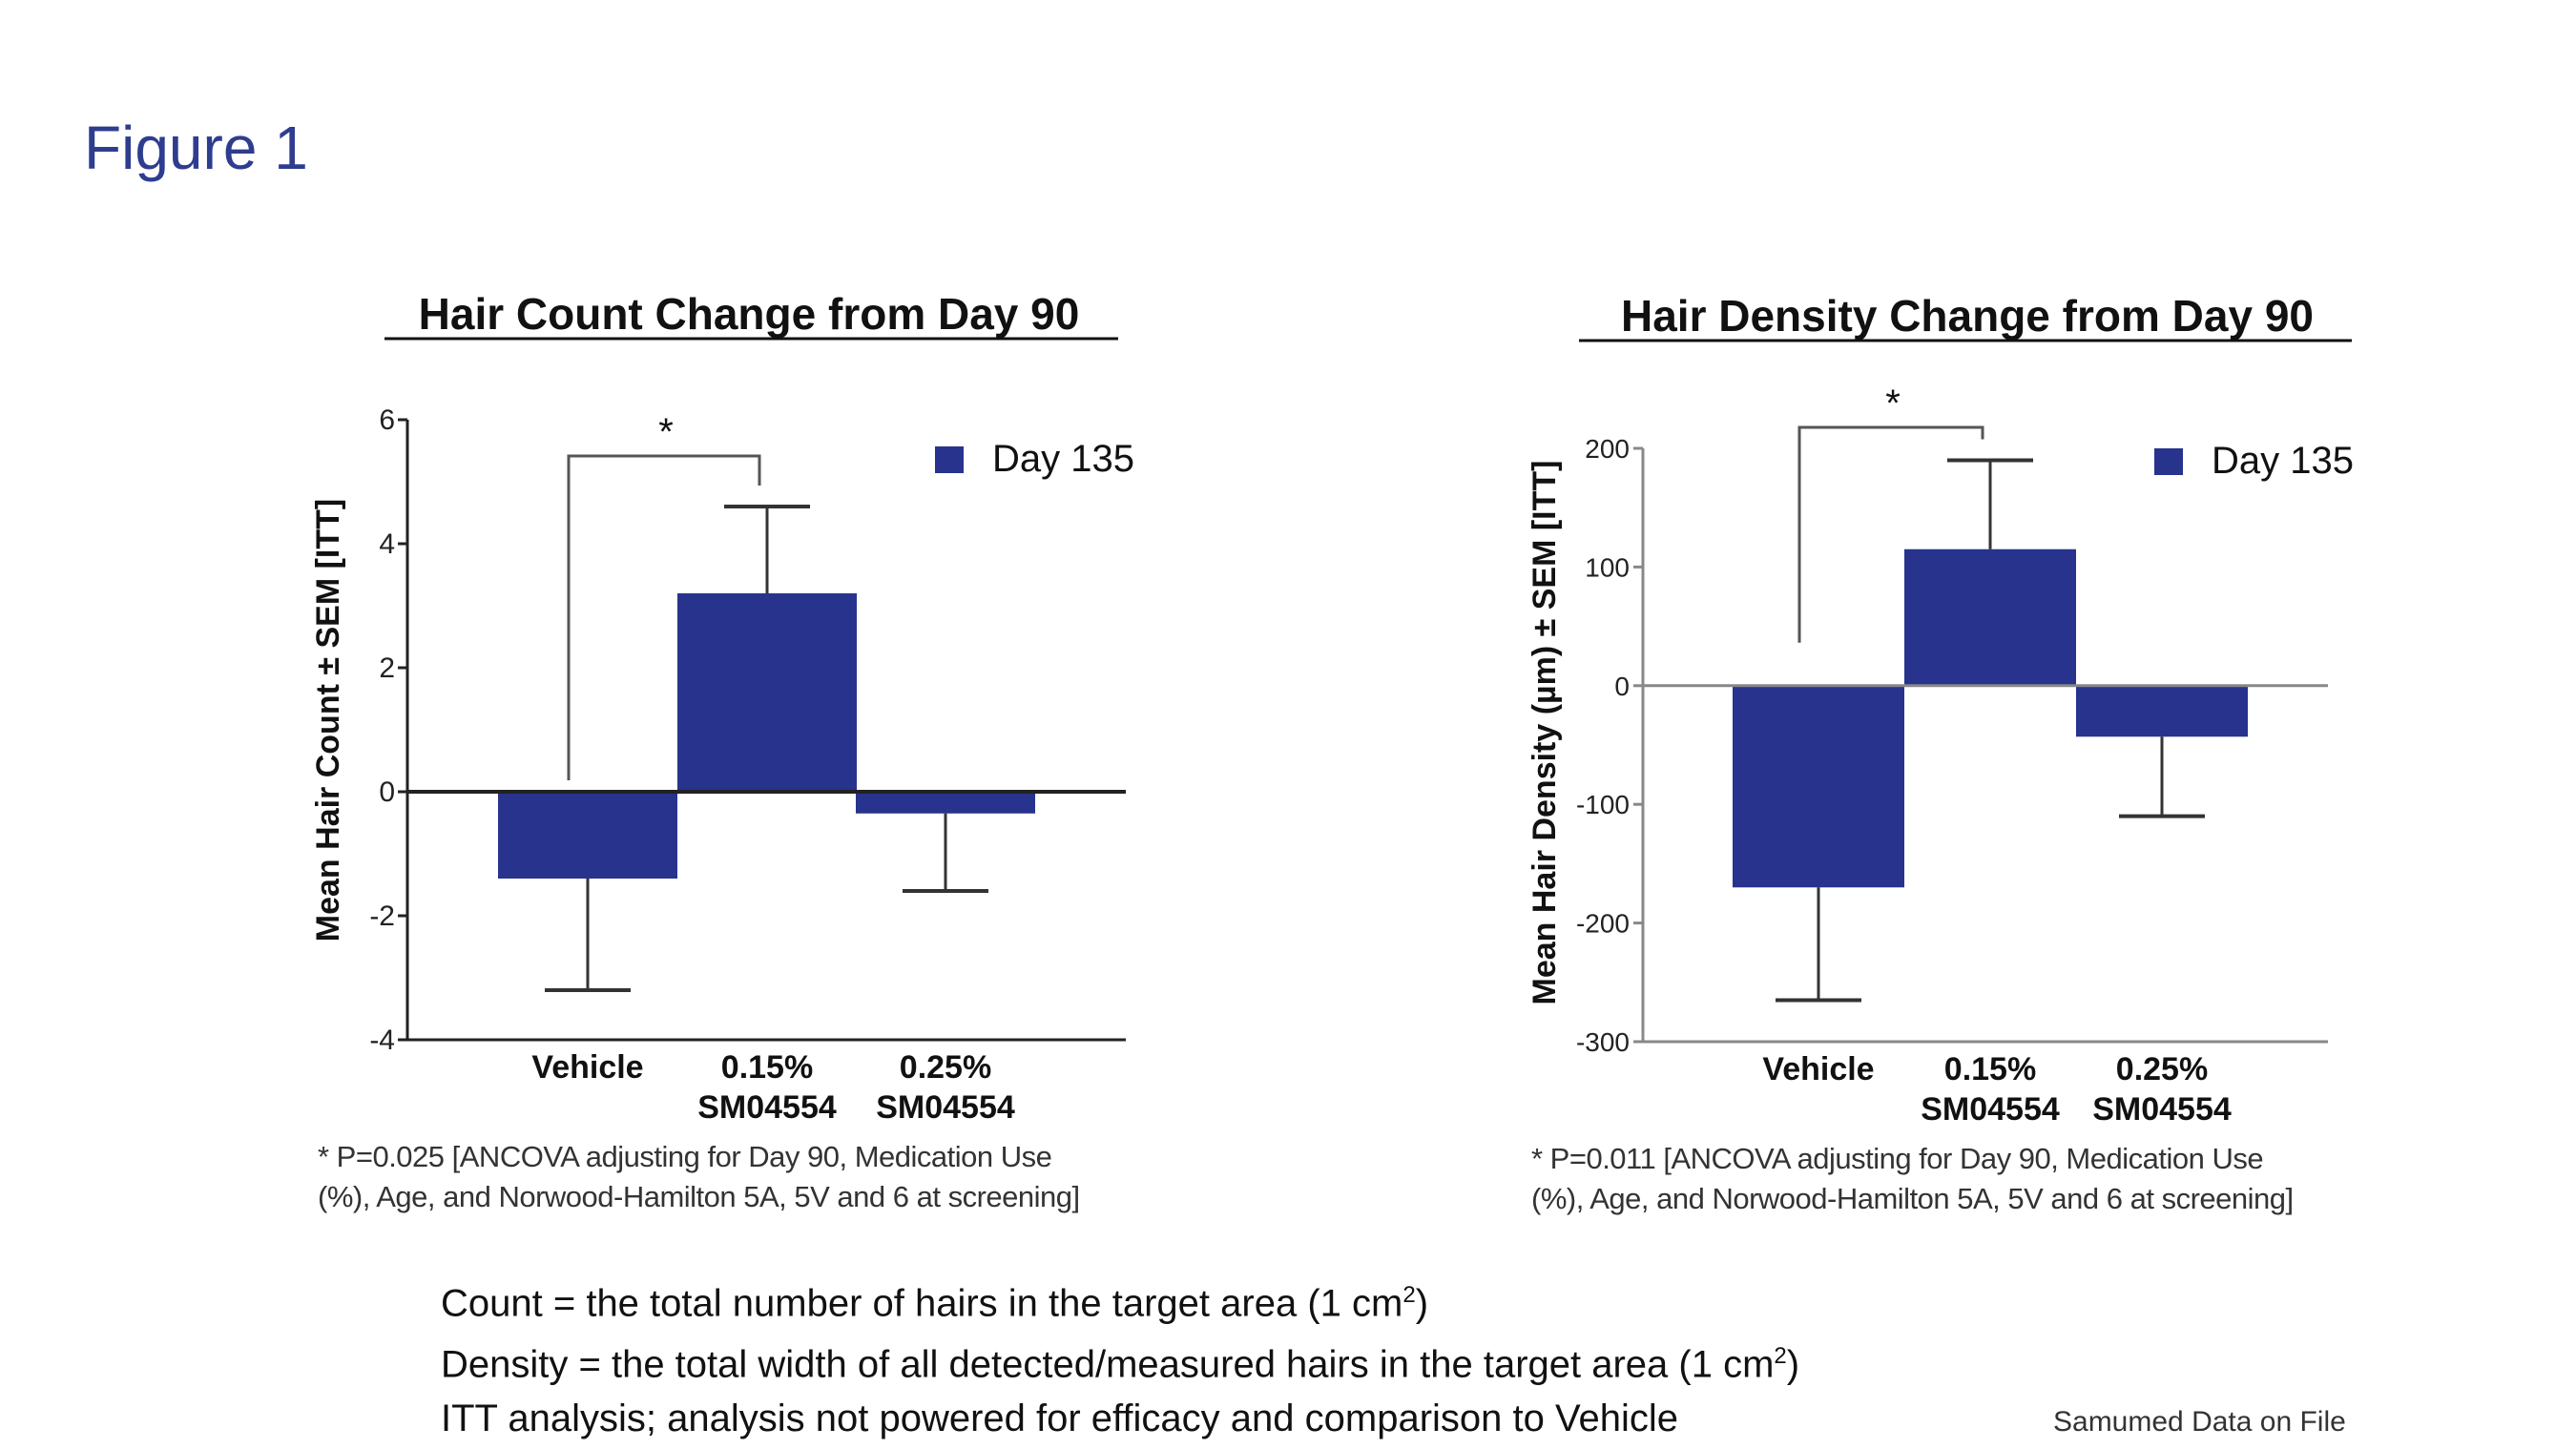  What do you see at coordinates (1607, 449) in the screenshot?
I see `y-tick-label: 200` at bounding box center [1607, 449].